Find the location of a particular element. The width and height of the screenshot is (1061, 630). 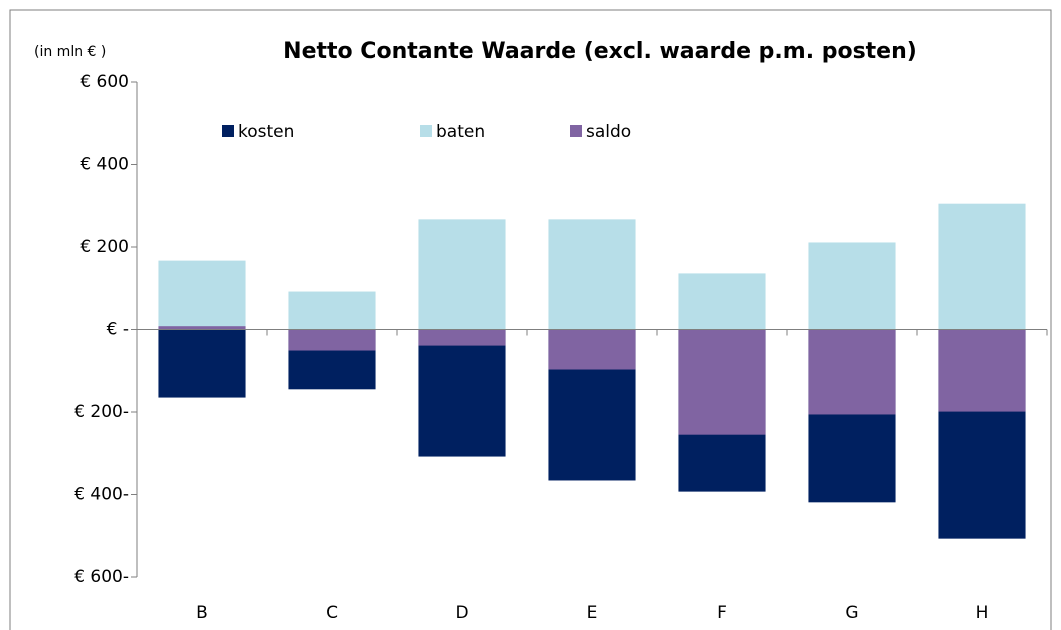

y-tick-label: € 400- is located at coordinates (101, 495).